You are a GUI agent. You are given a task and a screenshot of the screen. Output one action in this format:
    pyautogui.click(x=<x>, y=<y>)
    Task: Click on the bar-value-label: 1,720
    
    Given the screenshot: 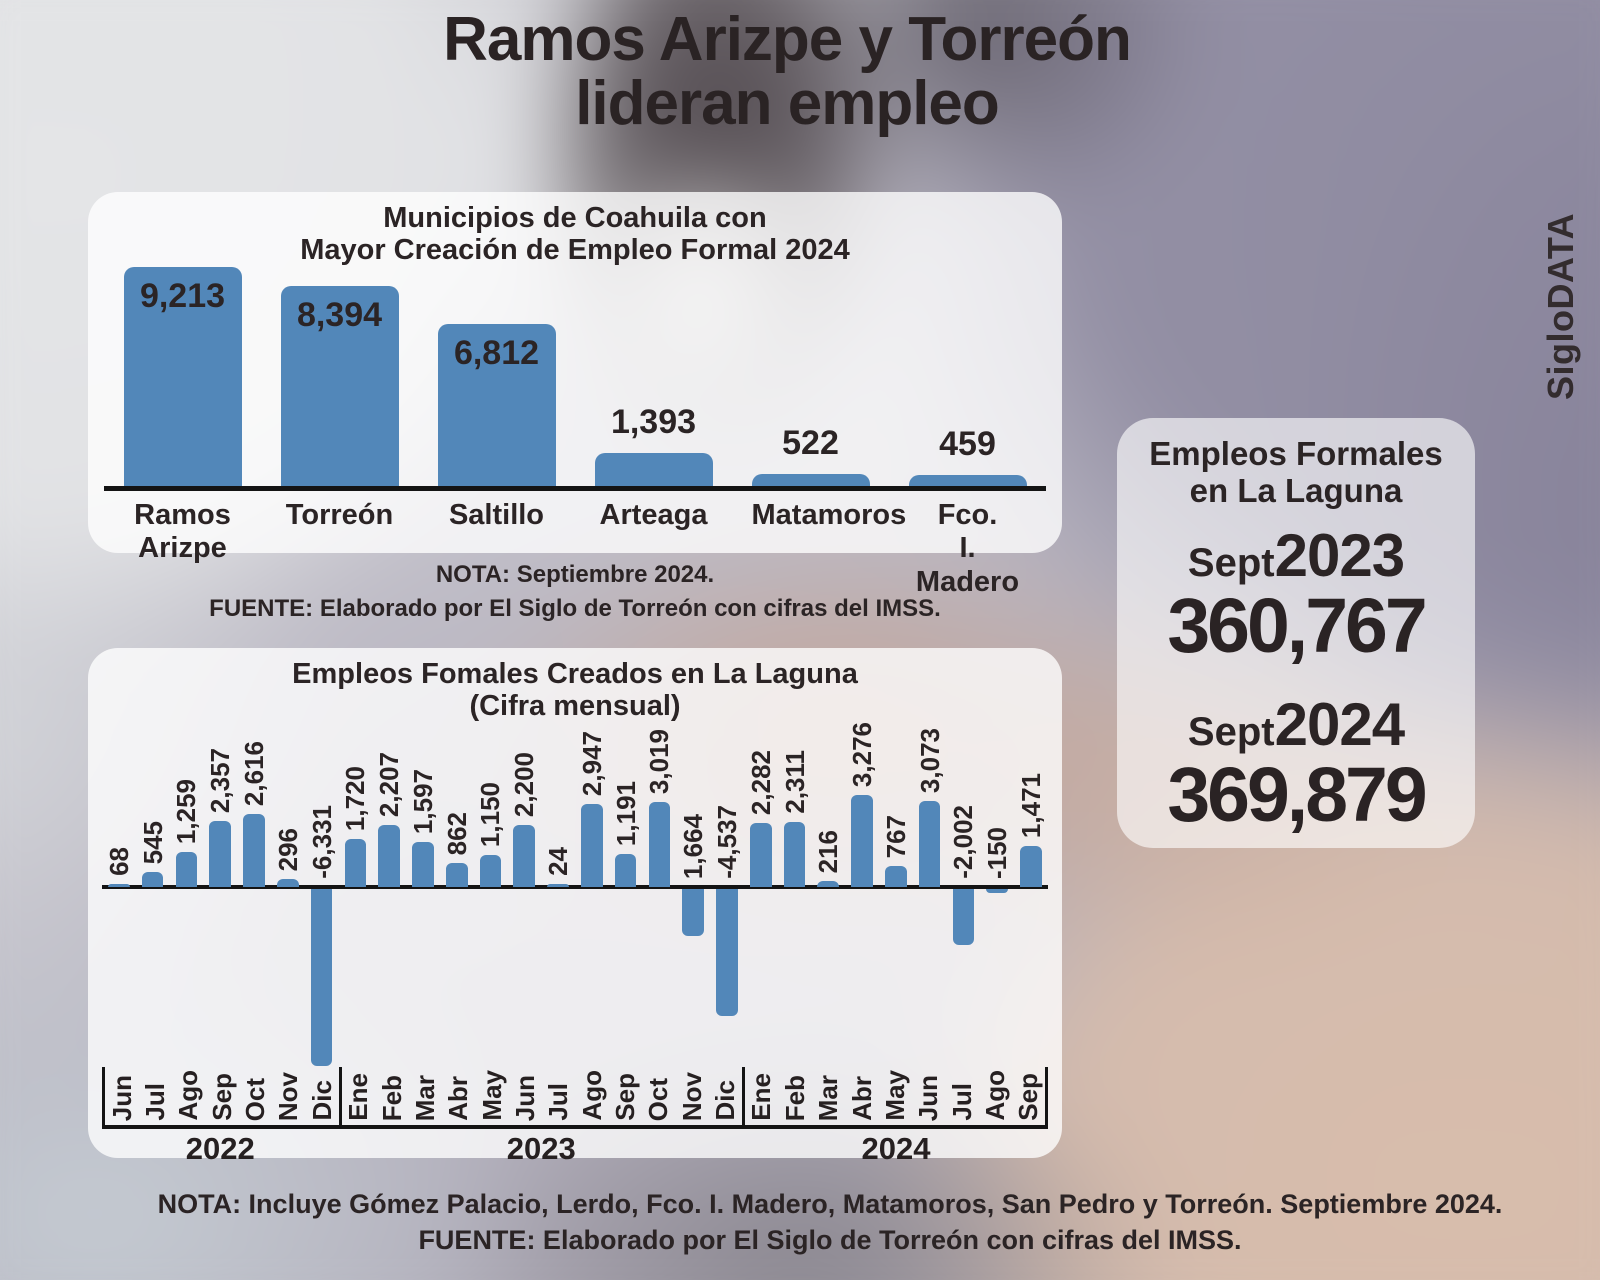 What is the action you would take?
    pyautogui.click(x=355, y=798)
    